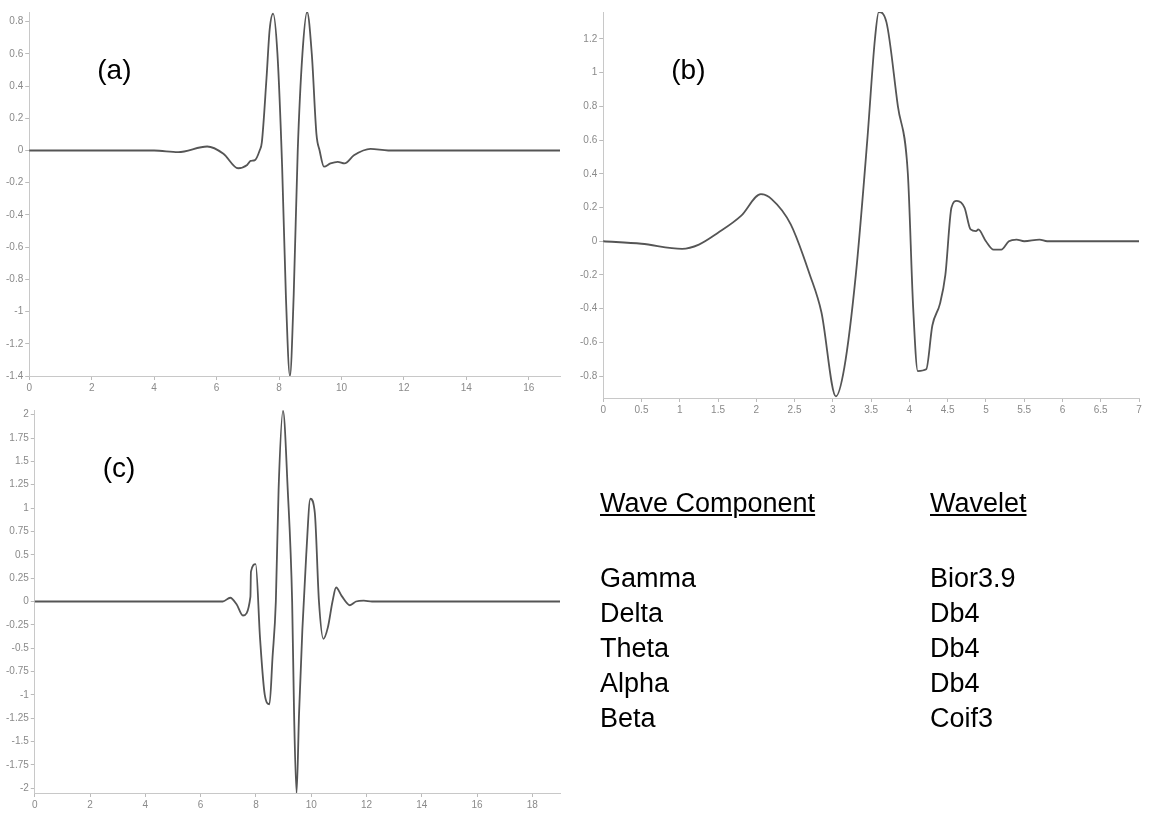  Describe the element at coordinates (114, 69) in the screenshot. I see `annotation: (a)` at that location.